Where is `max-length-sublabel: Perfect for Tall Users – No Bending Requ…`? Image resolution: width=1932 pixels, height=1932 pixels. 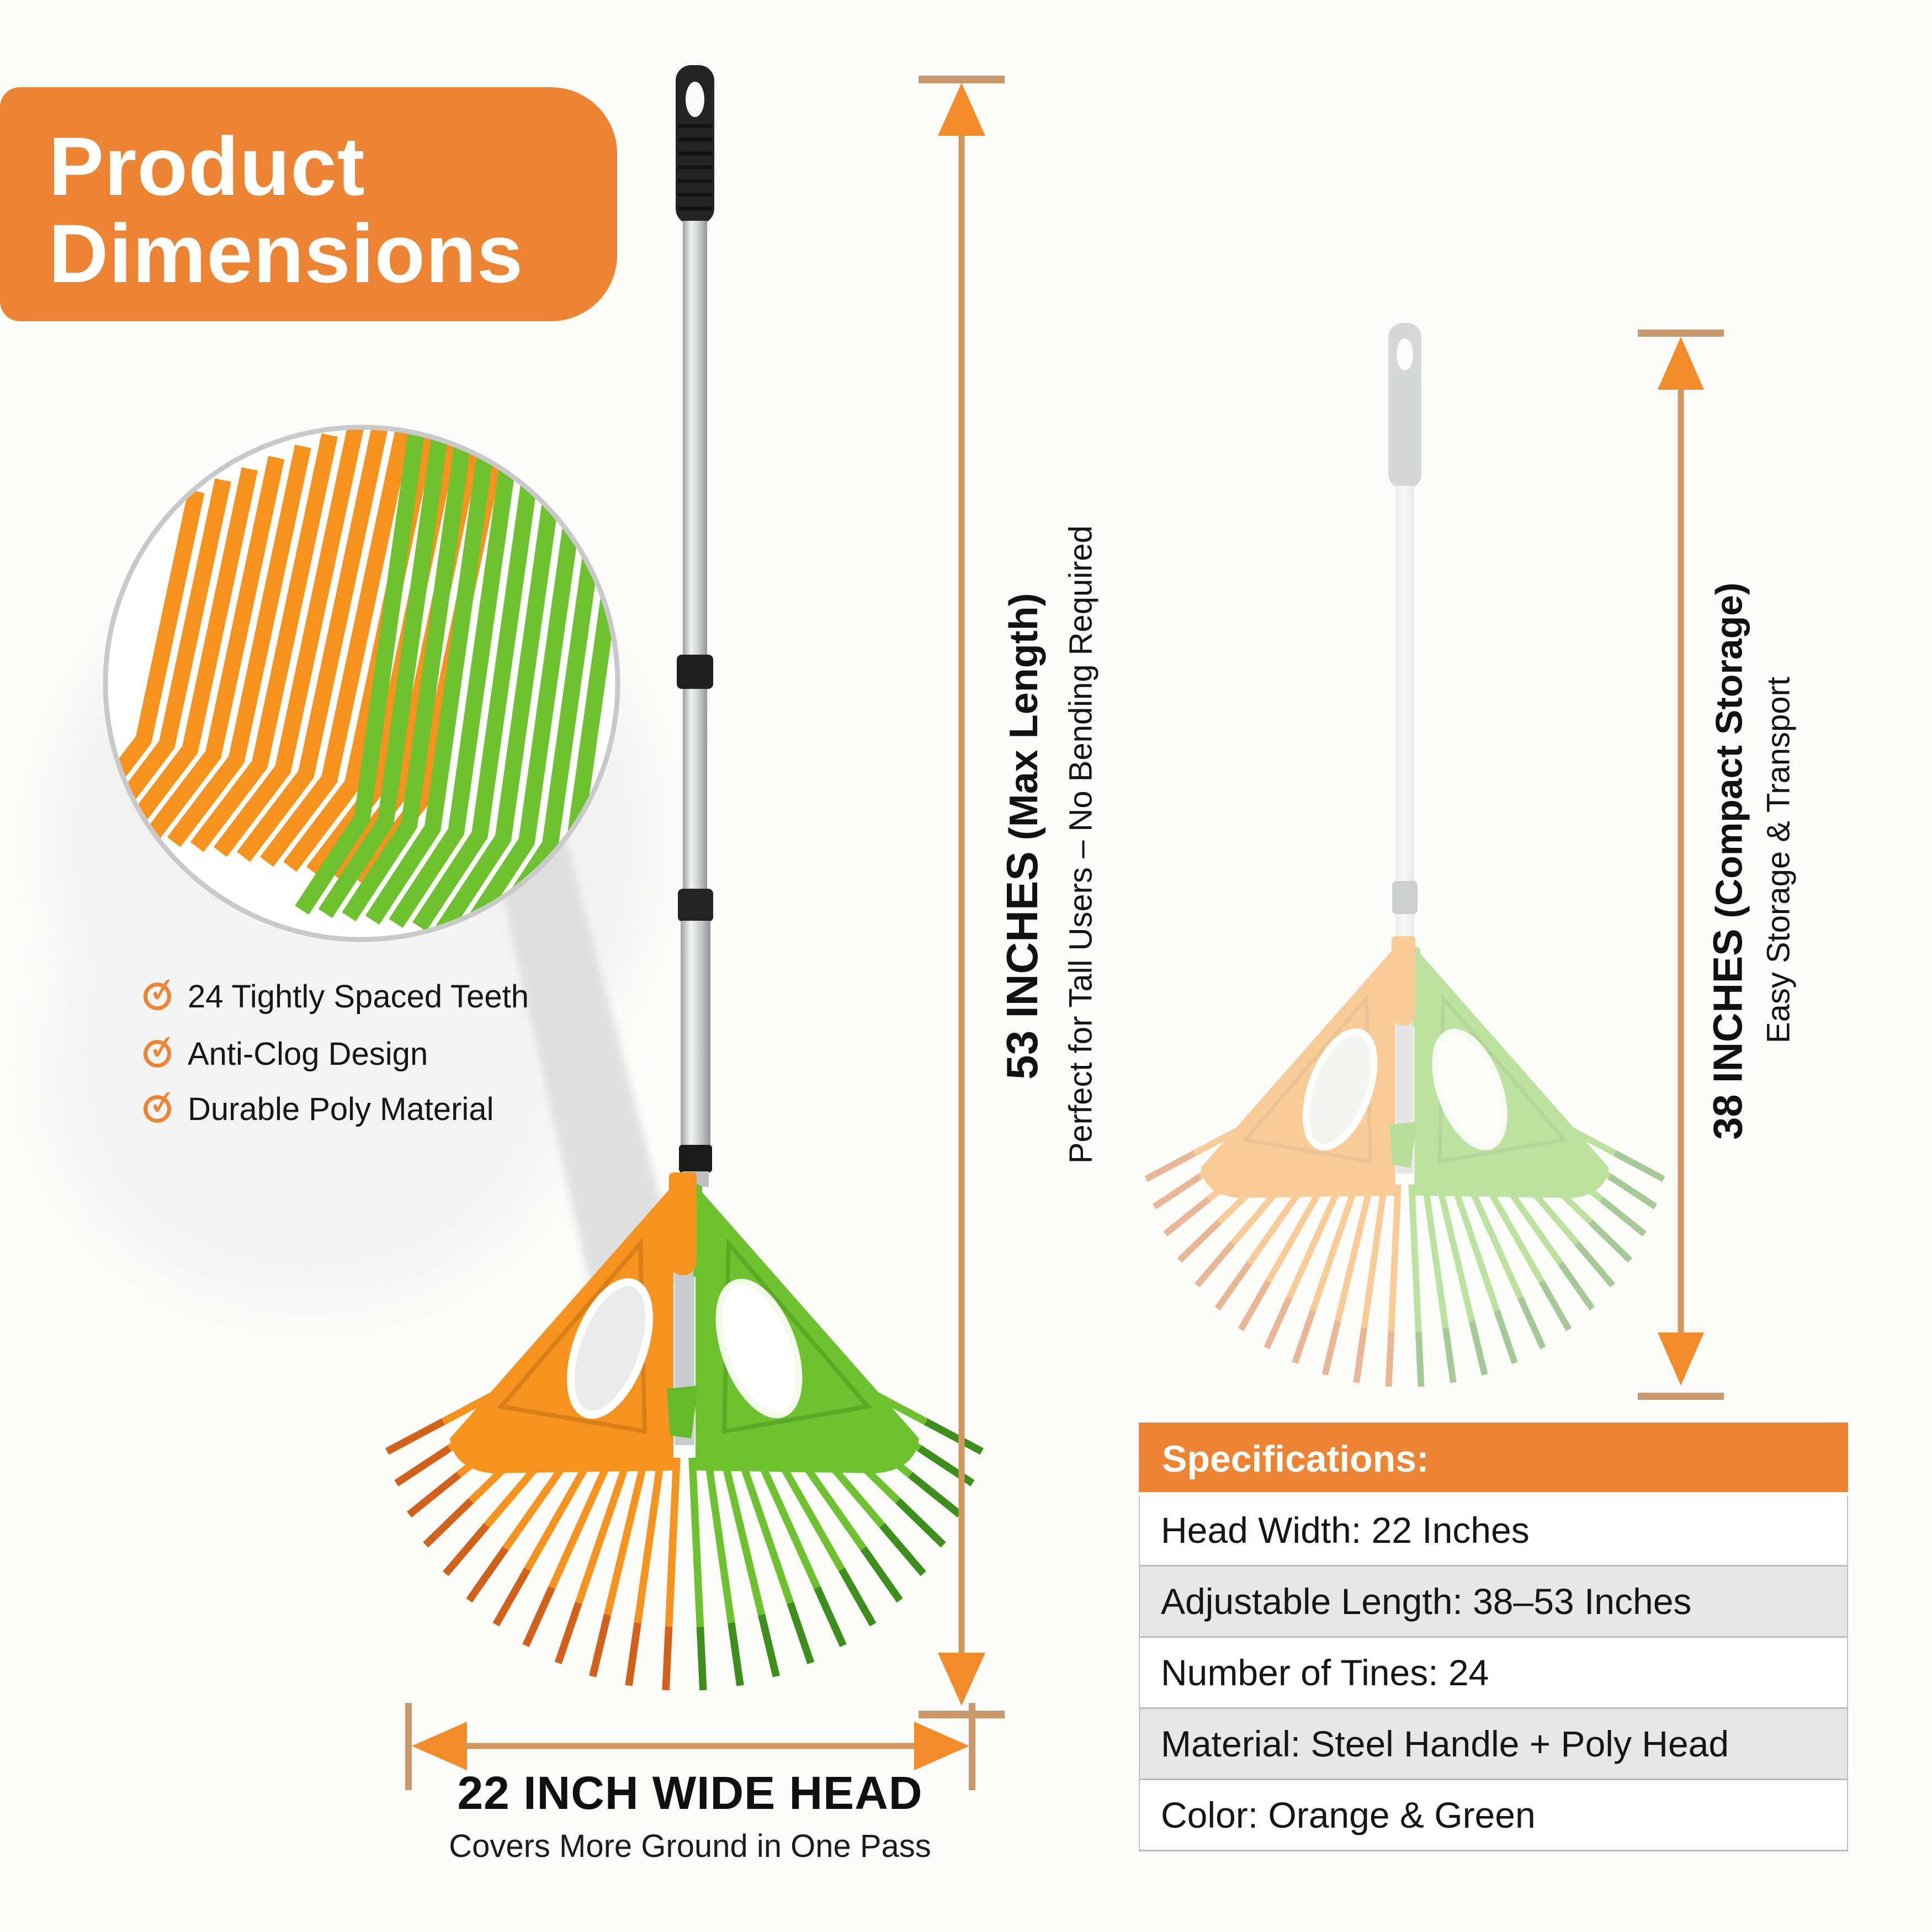 max-length-sublabel: Perfect for Tall Users – No Bending Requ… is located at coordinates (1081, 845).